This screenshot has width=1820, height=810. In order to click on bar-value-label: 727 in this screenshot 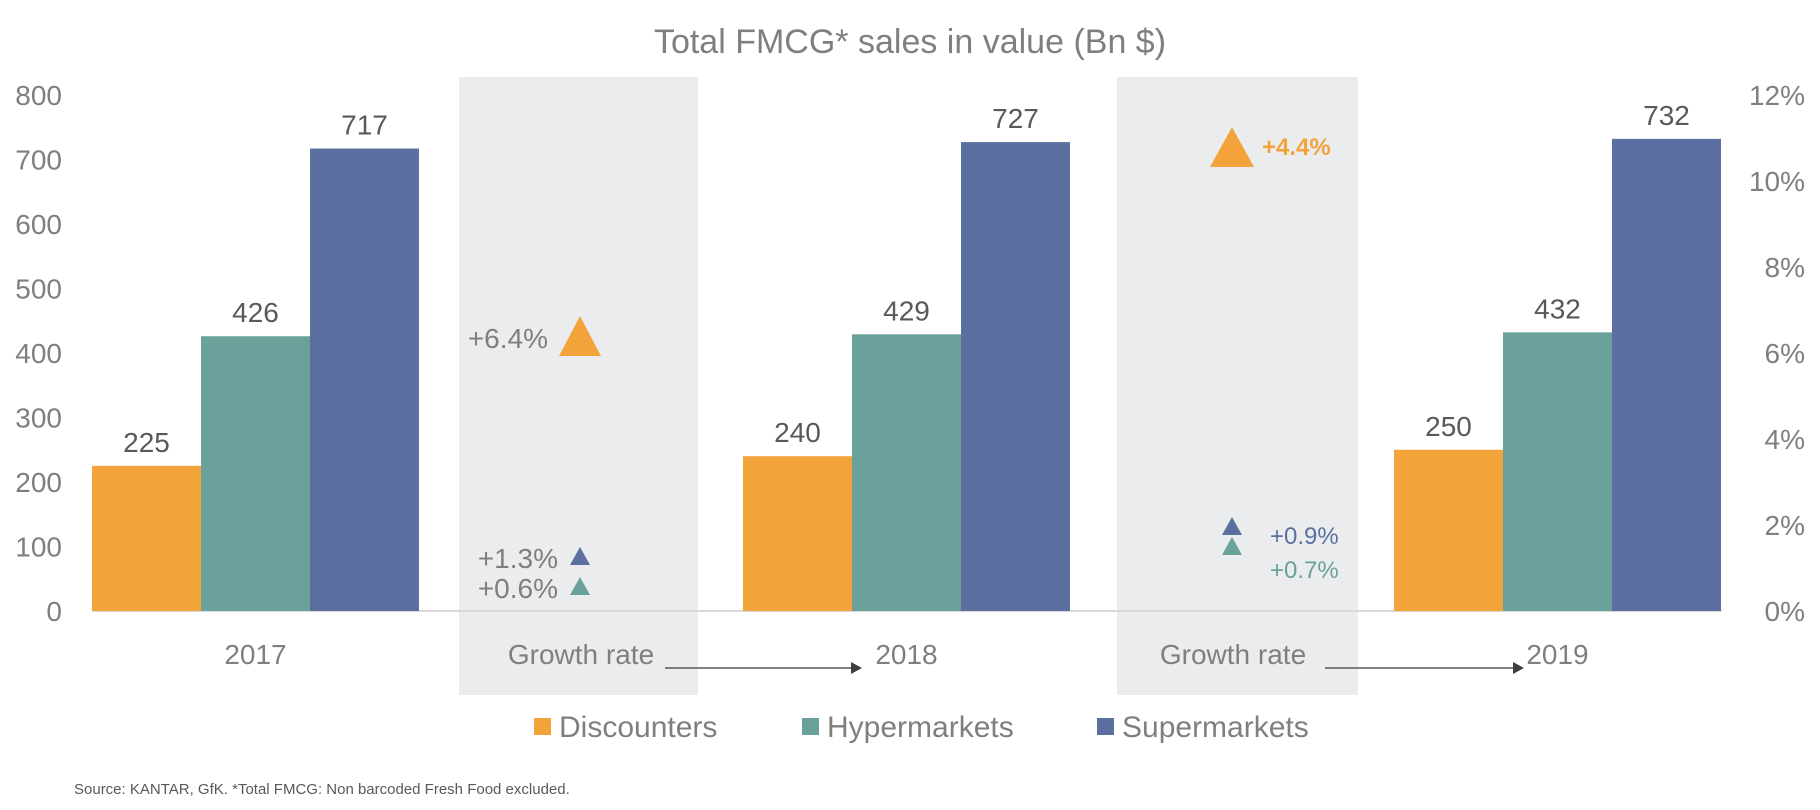, I will do `click(1015, 118)`.